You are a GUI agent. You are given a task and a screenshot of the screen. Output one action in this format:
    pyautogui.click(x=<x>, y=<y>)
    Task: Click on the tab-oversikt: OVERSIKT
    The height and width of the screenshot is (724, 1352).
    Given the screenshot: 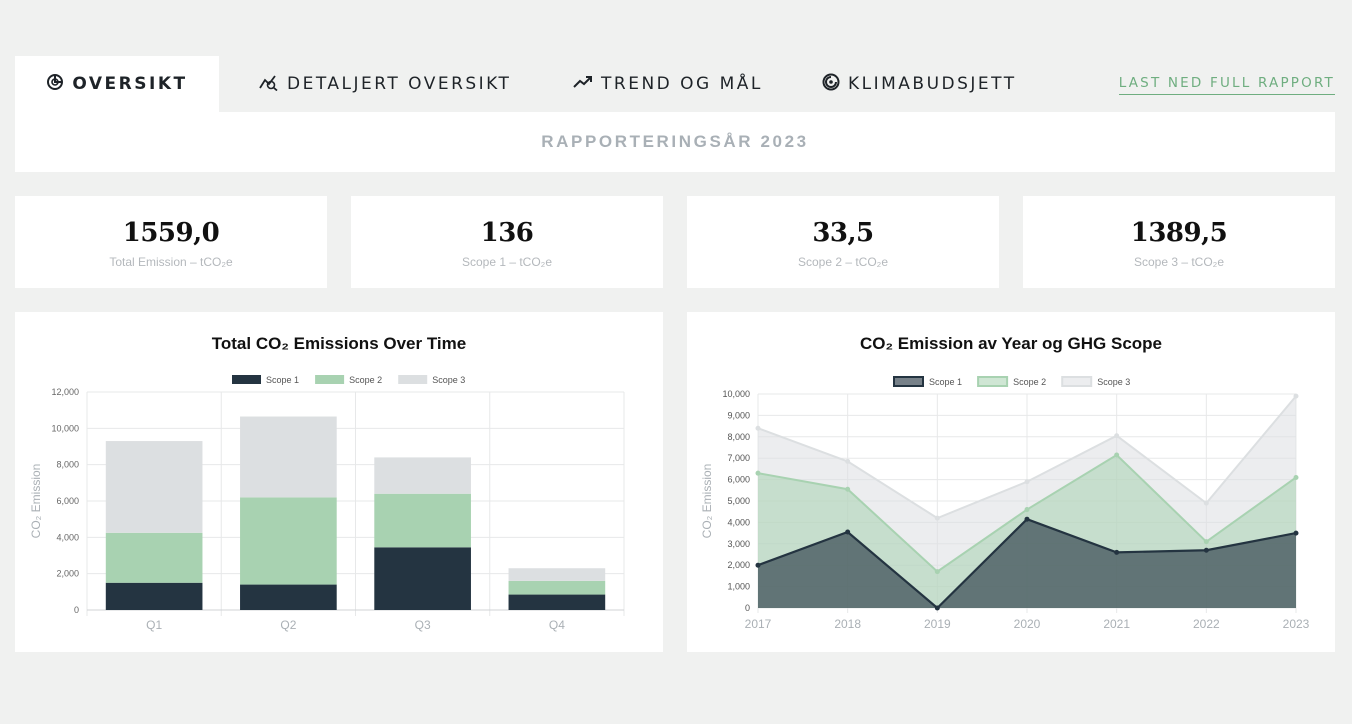 What is the action you would take?
    pyautogui.click(x=117, y=84)
    